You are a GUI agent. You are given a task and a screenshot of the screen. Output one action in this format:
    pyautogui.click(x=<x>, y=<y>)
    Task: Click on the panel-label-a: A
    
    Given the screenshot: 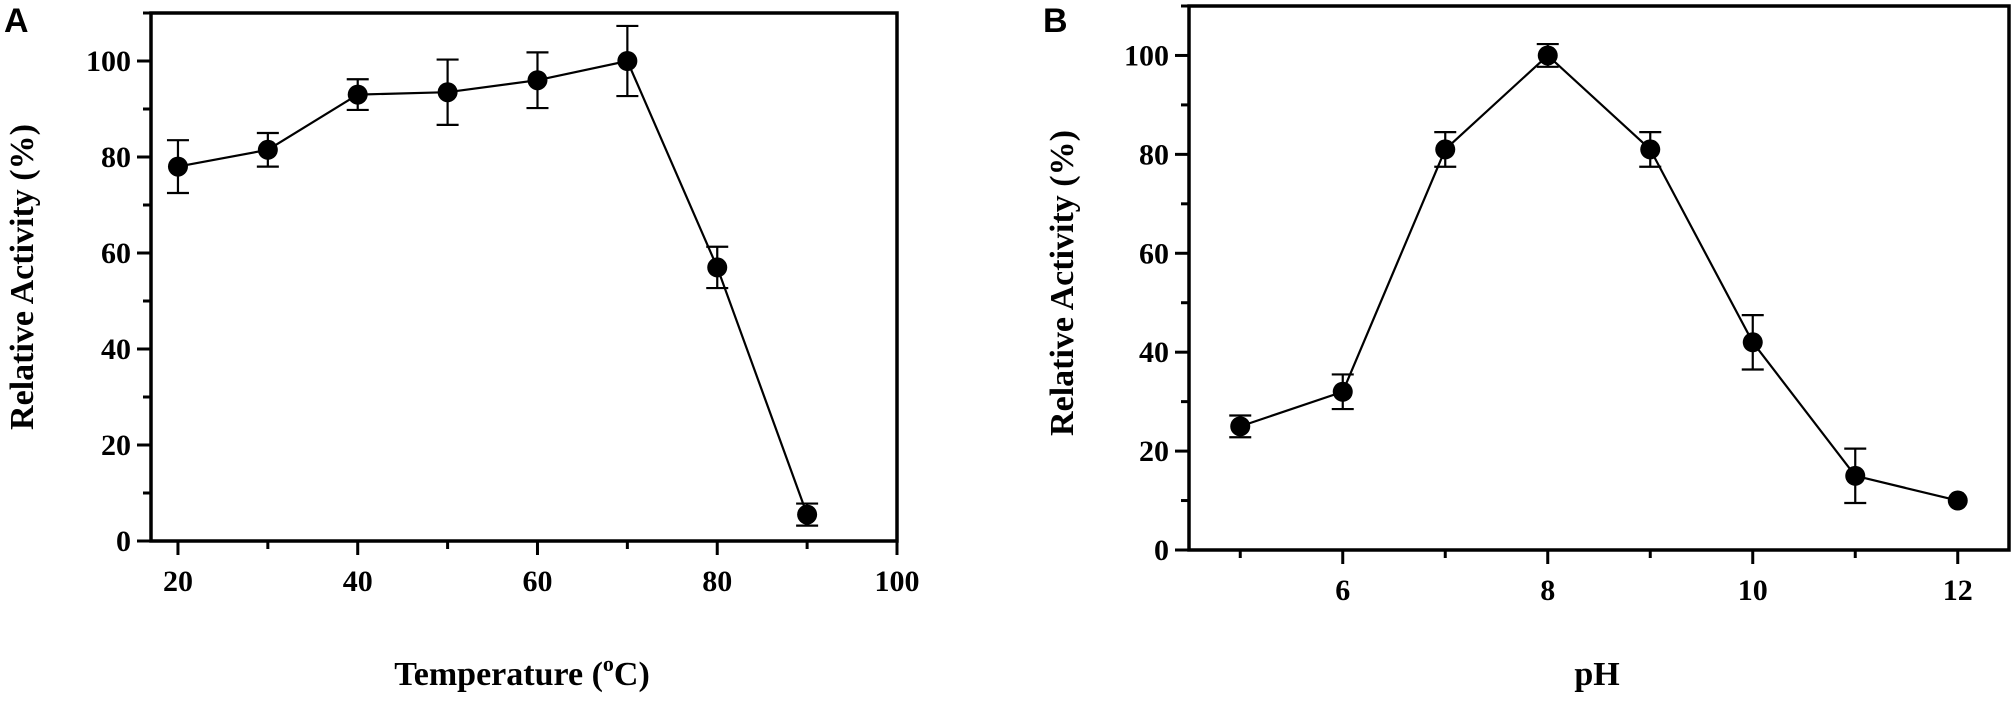 What is the action you would take?
    pyautogui.click(x=16, y=21)
    